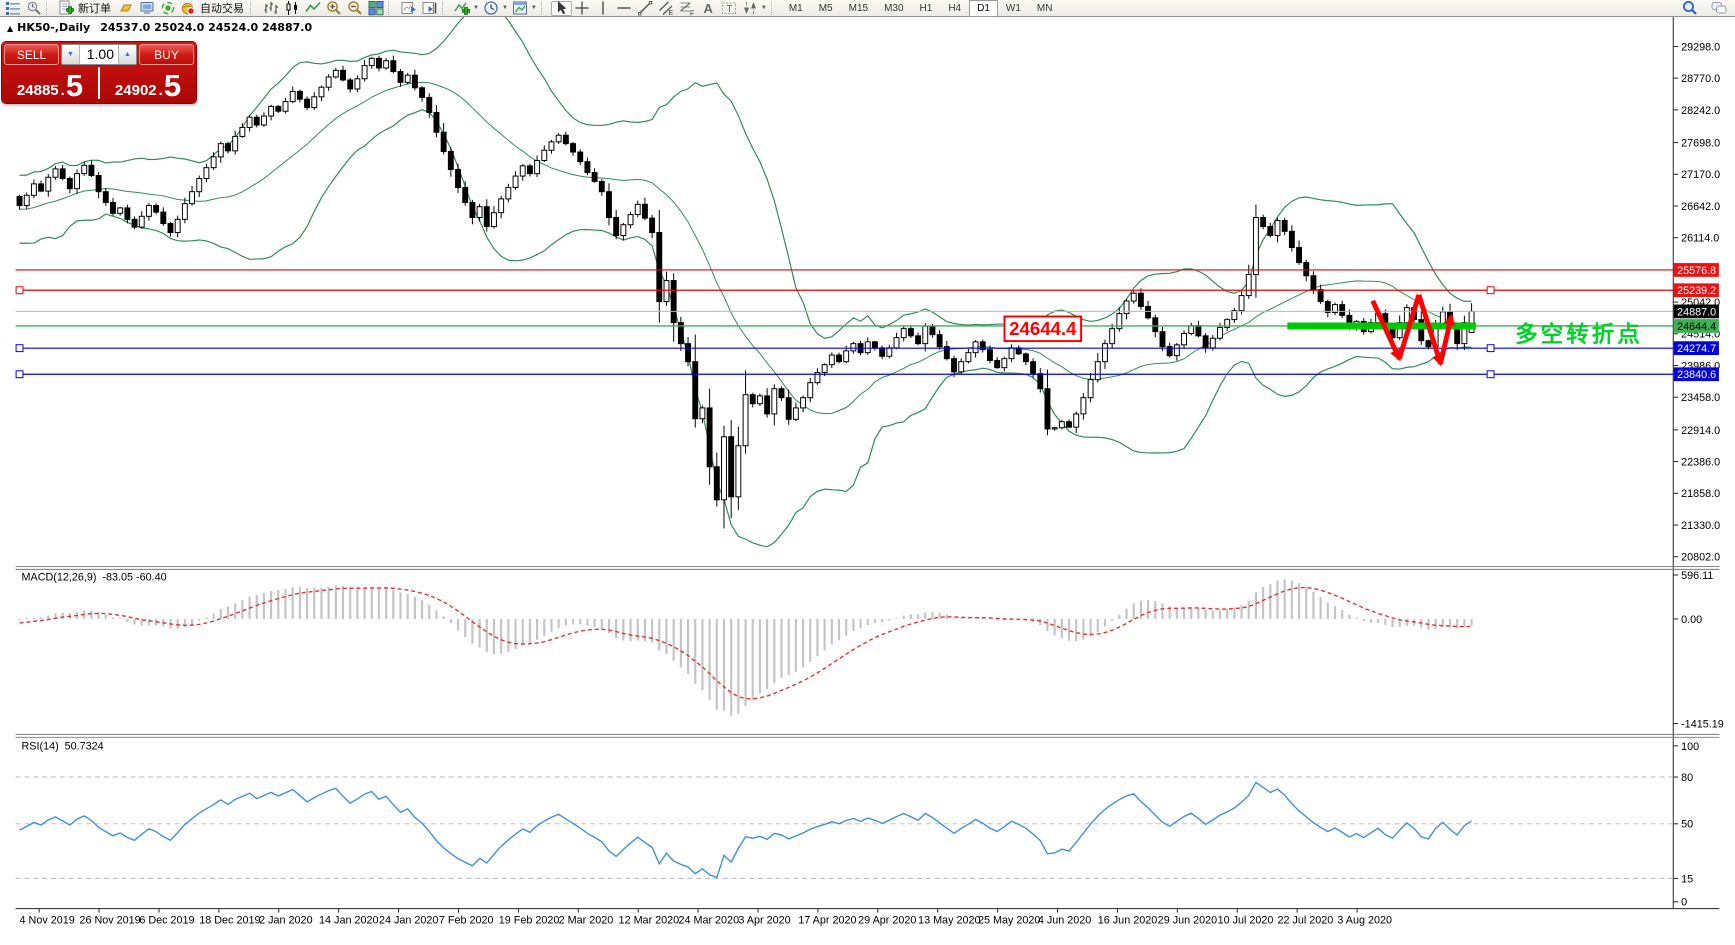  Describe the element at coordinates (1700, 111) in the screenshot. I see `price-tick-label: 28242.0` at that location.